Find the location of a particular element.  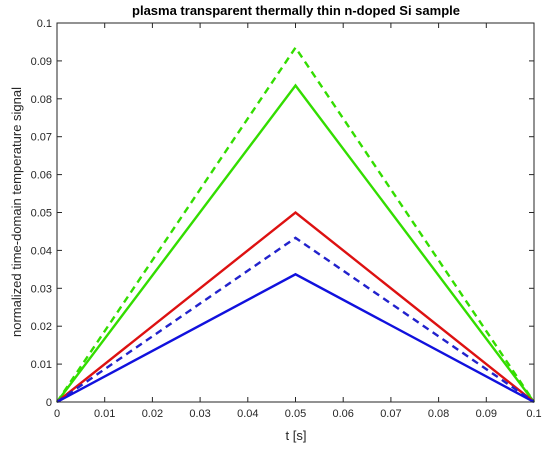

x-tick-label: 0.1 is located at coordinates (533, 414).